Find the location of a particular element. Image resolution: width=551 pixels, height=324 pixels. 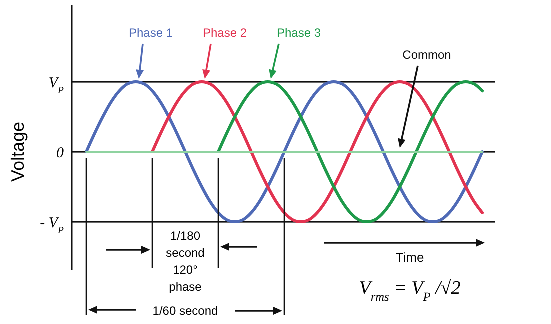

text: Phase 3 is located at coordinates (299, 33).